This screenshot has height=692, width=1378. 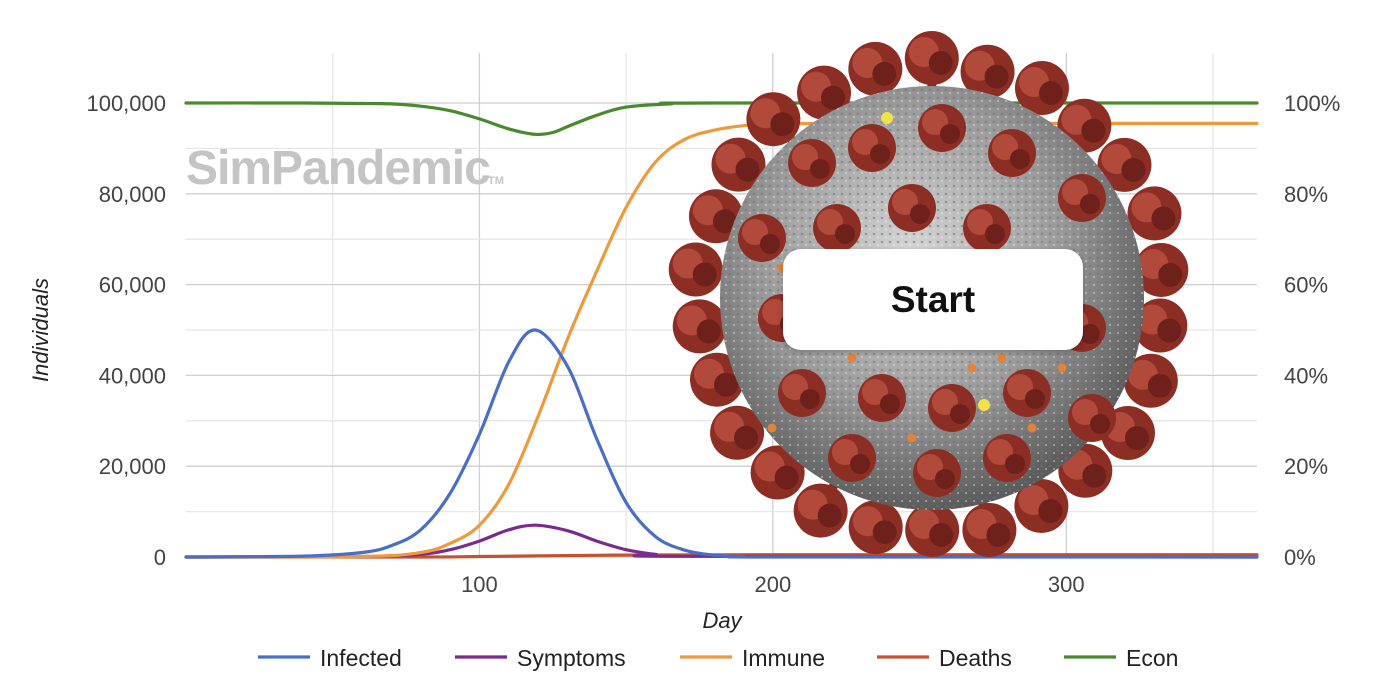 What do you see at coordinates (1306, 466) in the screenshot?
I see `y2-tick-label: 20%` at bounding box center [1306, 466].